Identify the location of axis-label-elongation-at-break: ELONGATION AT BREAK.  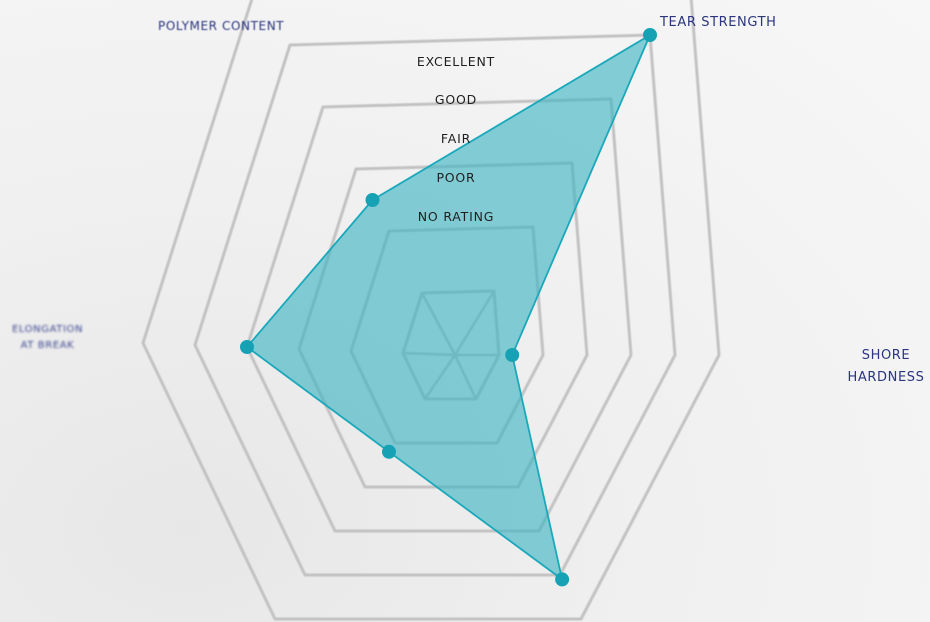
(47, 337).